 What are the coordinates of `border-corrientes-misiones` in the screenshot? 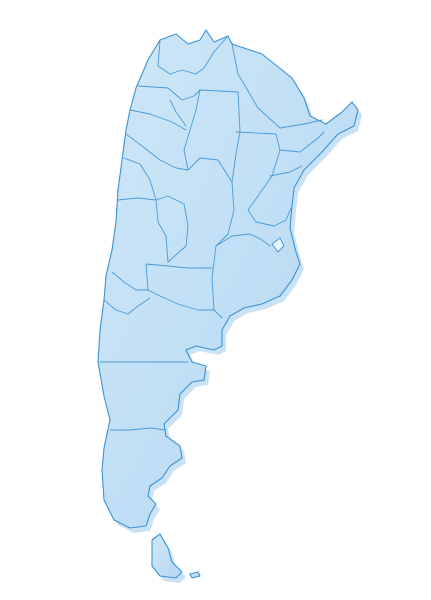 It's located at (302, 142).